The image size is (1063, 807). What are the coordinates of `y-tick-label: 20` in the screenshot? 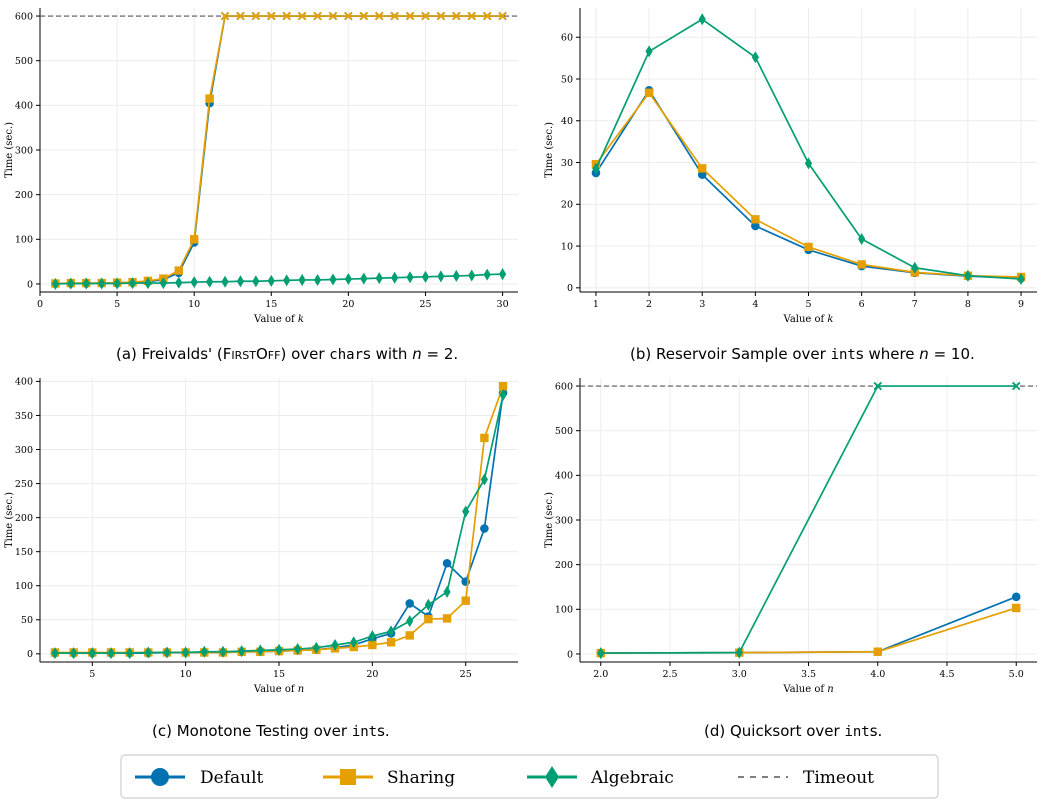 It's located at (567, 205).